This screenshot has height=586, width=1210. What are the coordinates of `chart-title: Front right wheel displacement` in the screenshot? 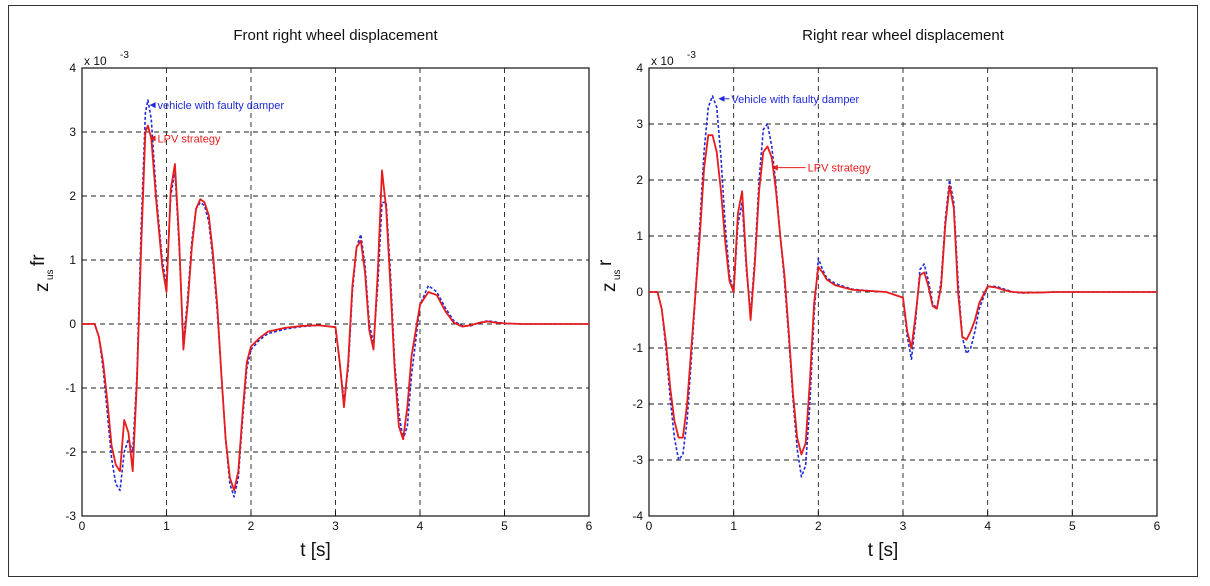 It's located at (335, 35).